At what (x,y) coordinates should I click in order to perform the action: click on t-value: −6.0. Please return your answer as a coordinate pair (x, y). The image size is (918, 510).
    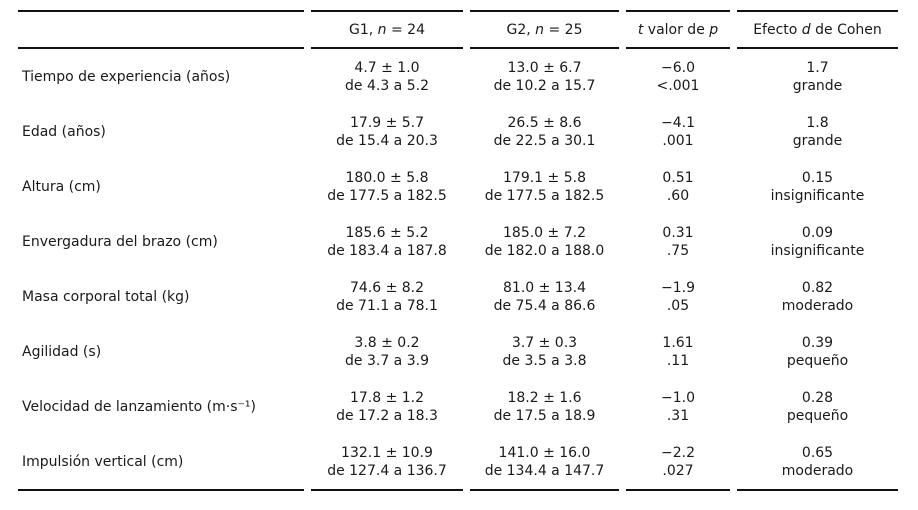
    Looking at the image, I should click on (678, 67).